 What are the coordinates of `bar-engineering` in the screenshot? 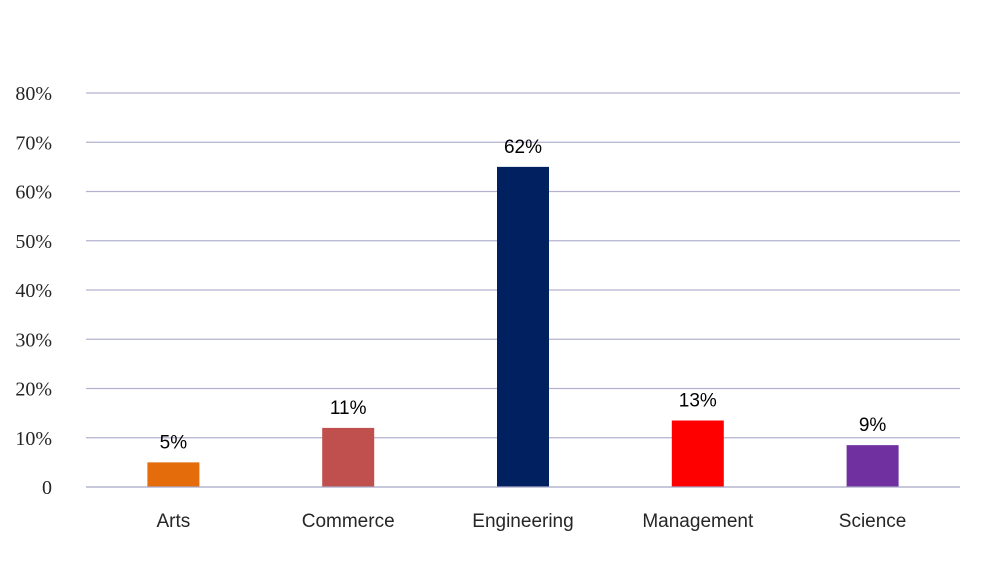 It's located at (523, 326).